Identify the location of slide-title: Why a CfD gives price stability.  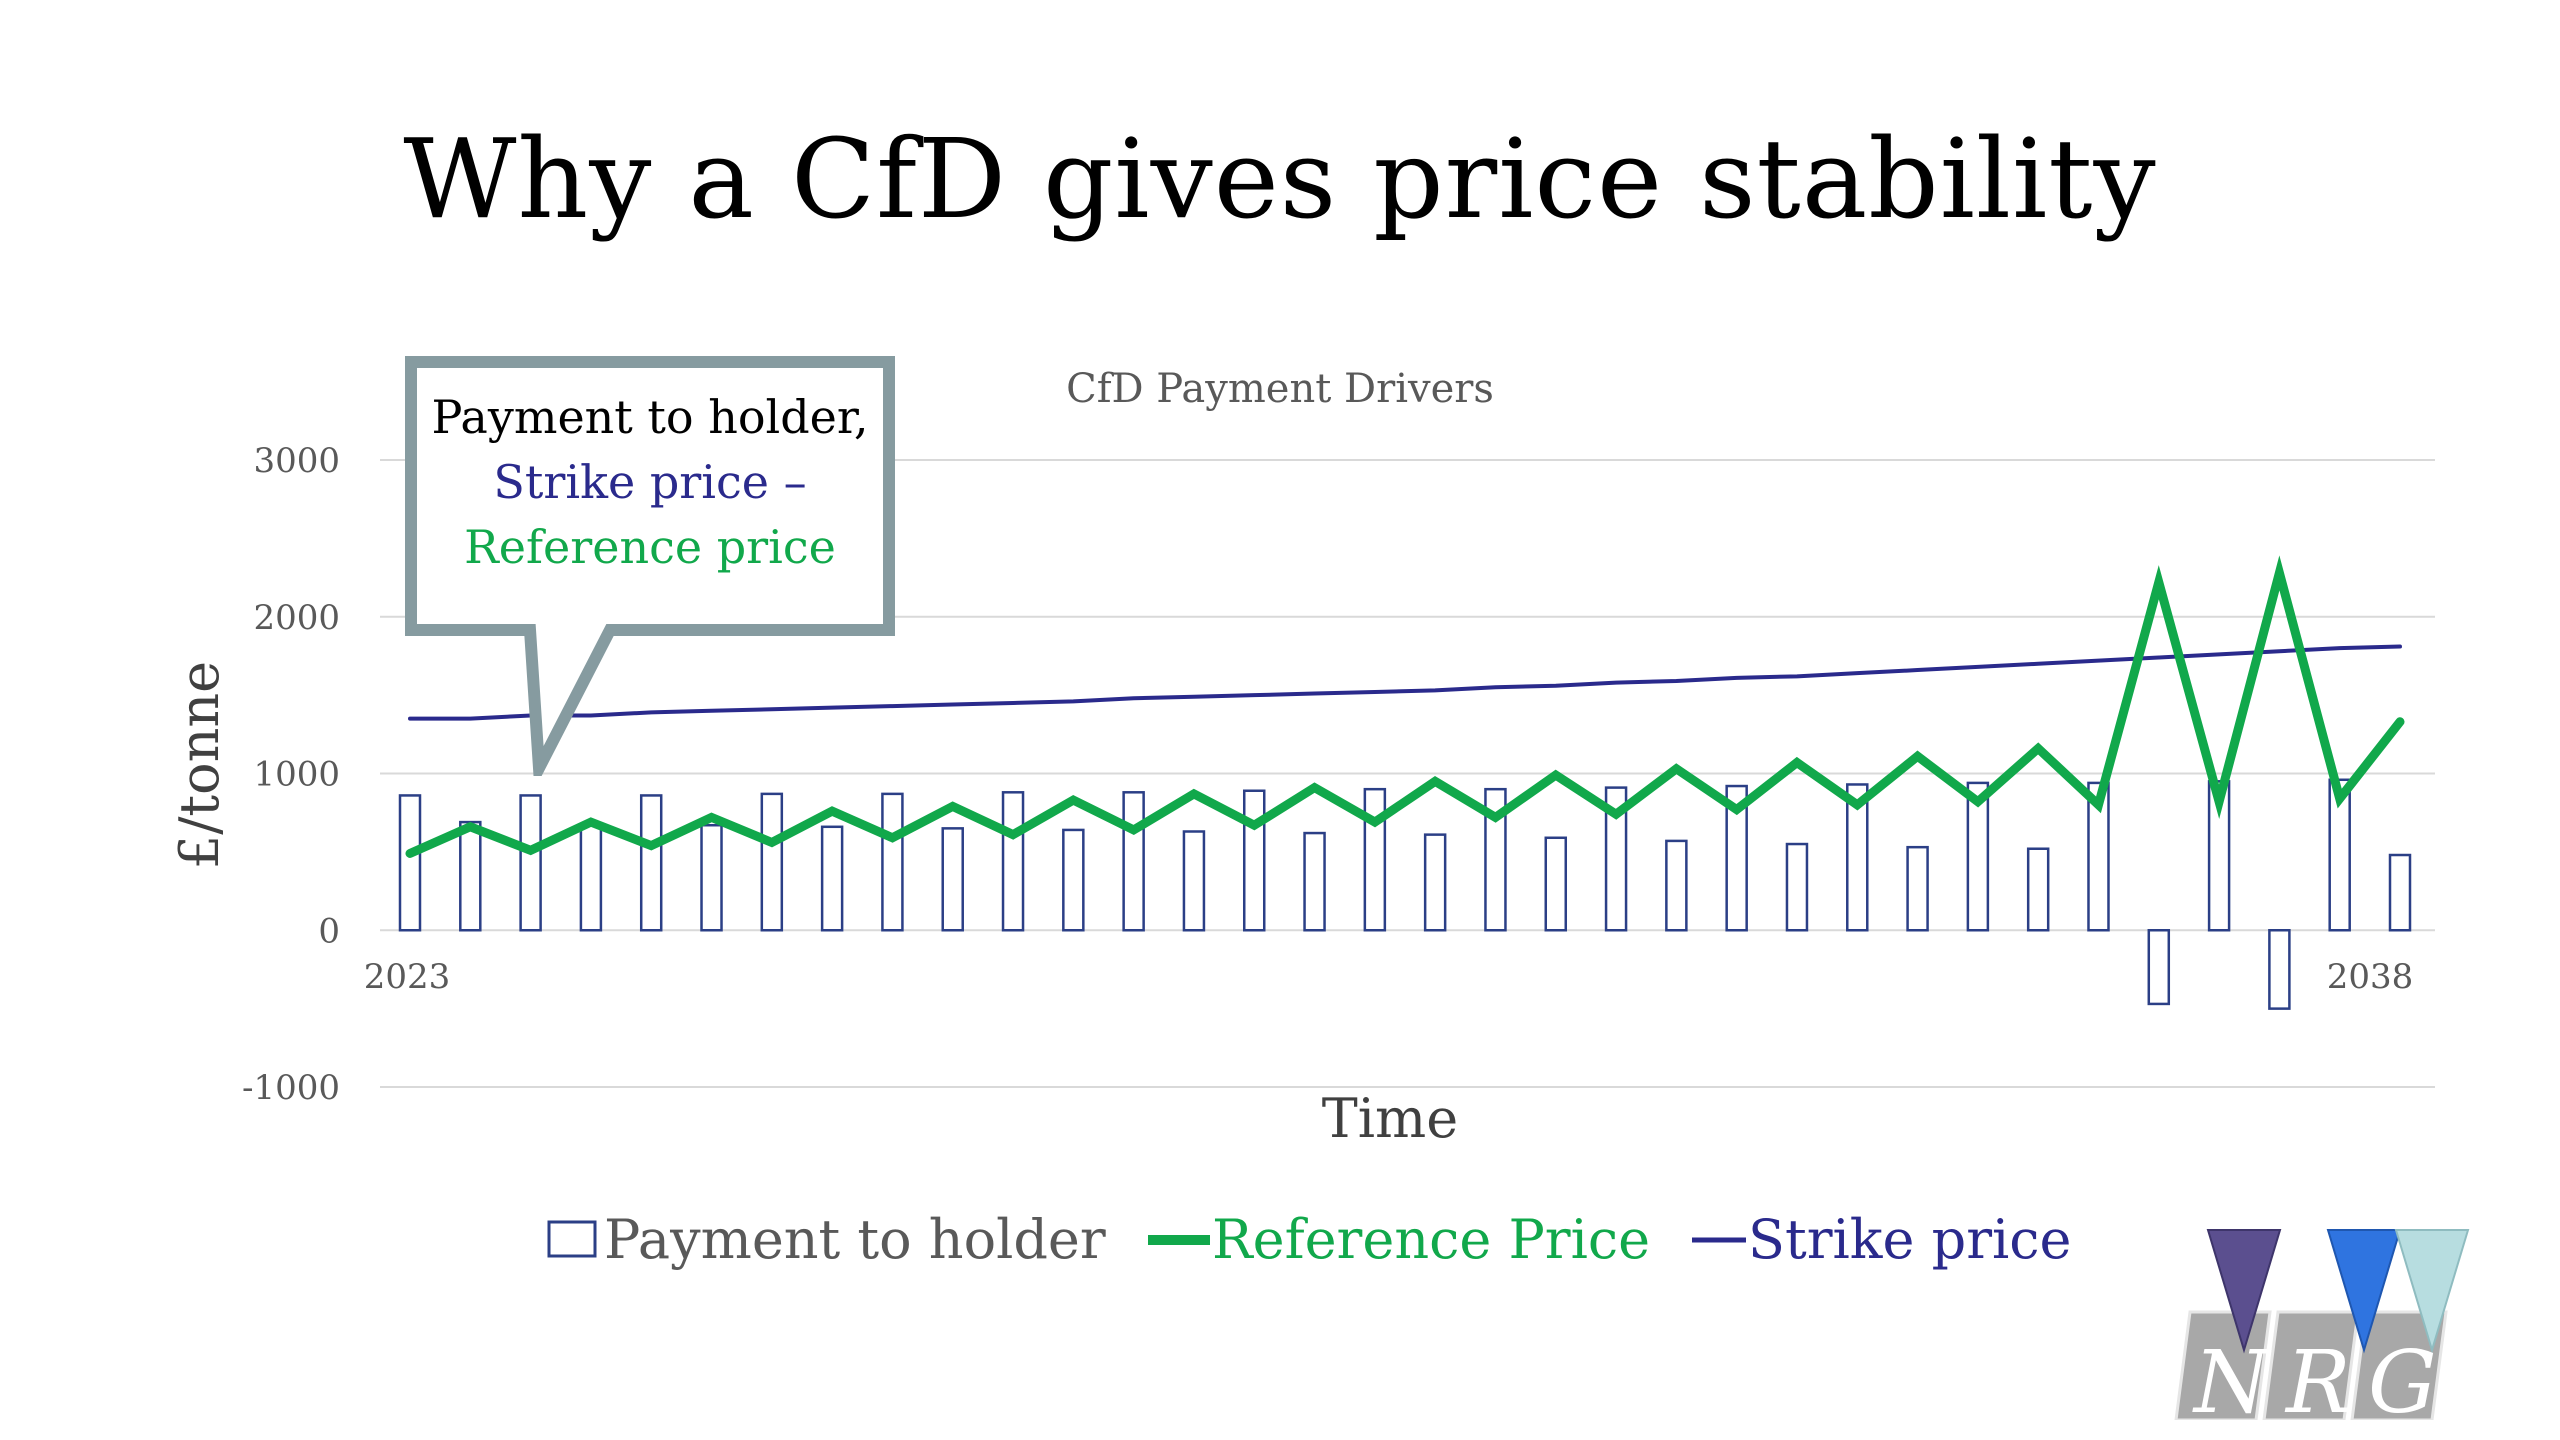
(1280, 179).